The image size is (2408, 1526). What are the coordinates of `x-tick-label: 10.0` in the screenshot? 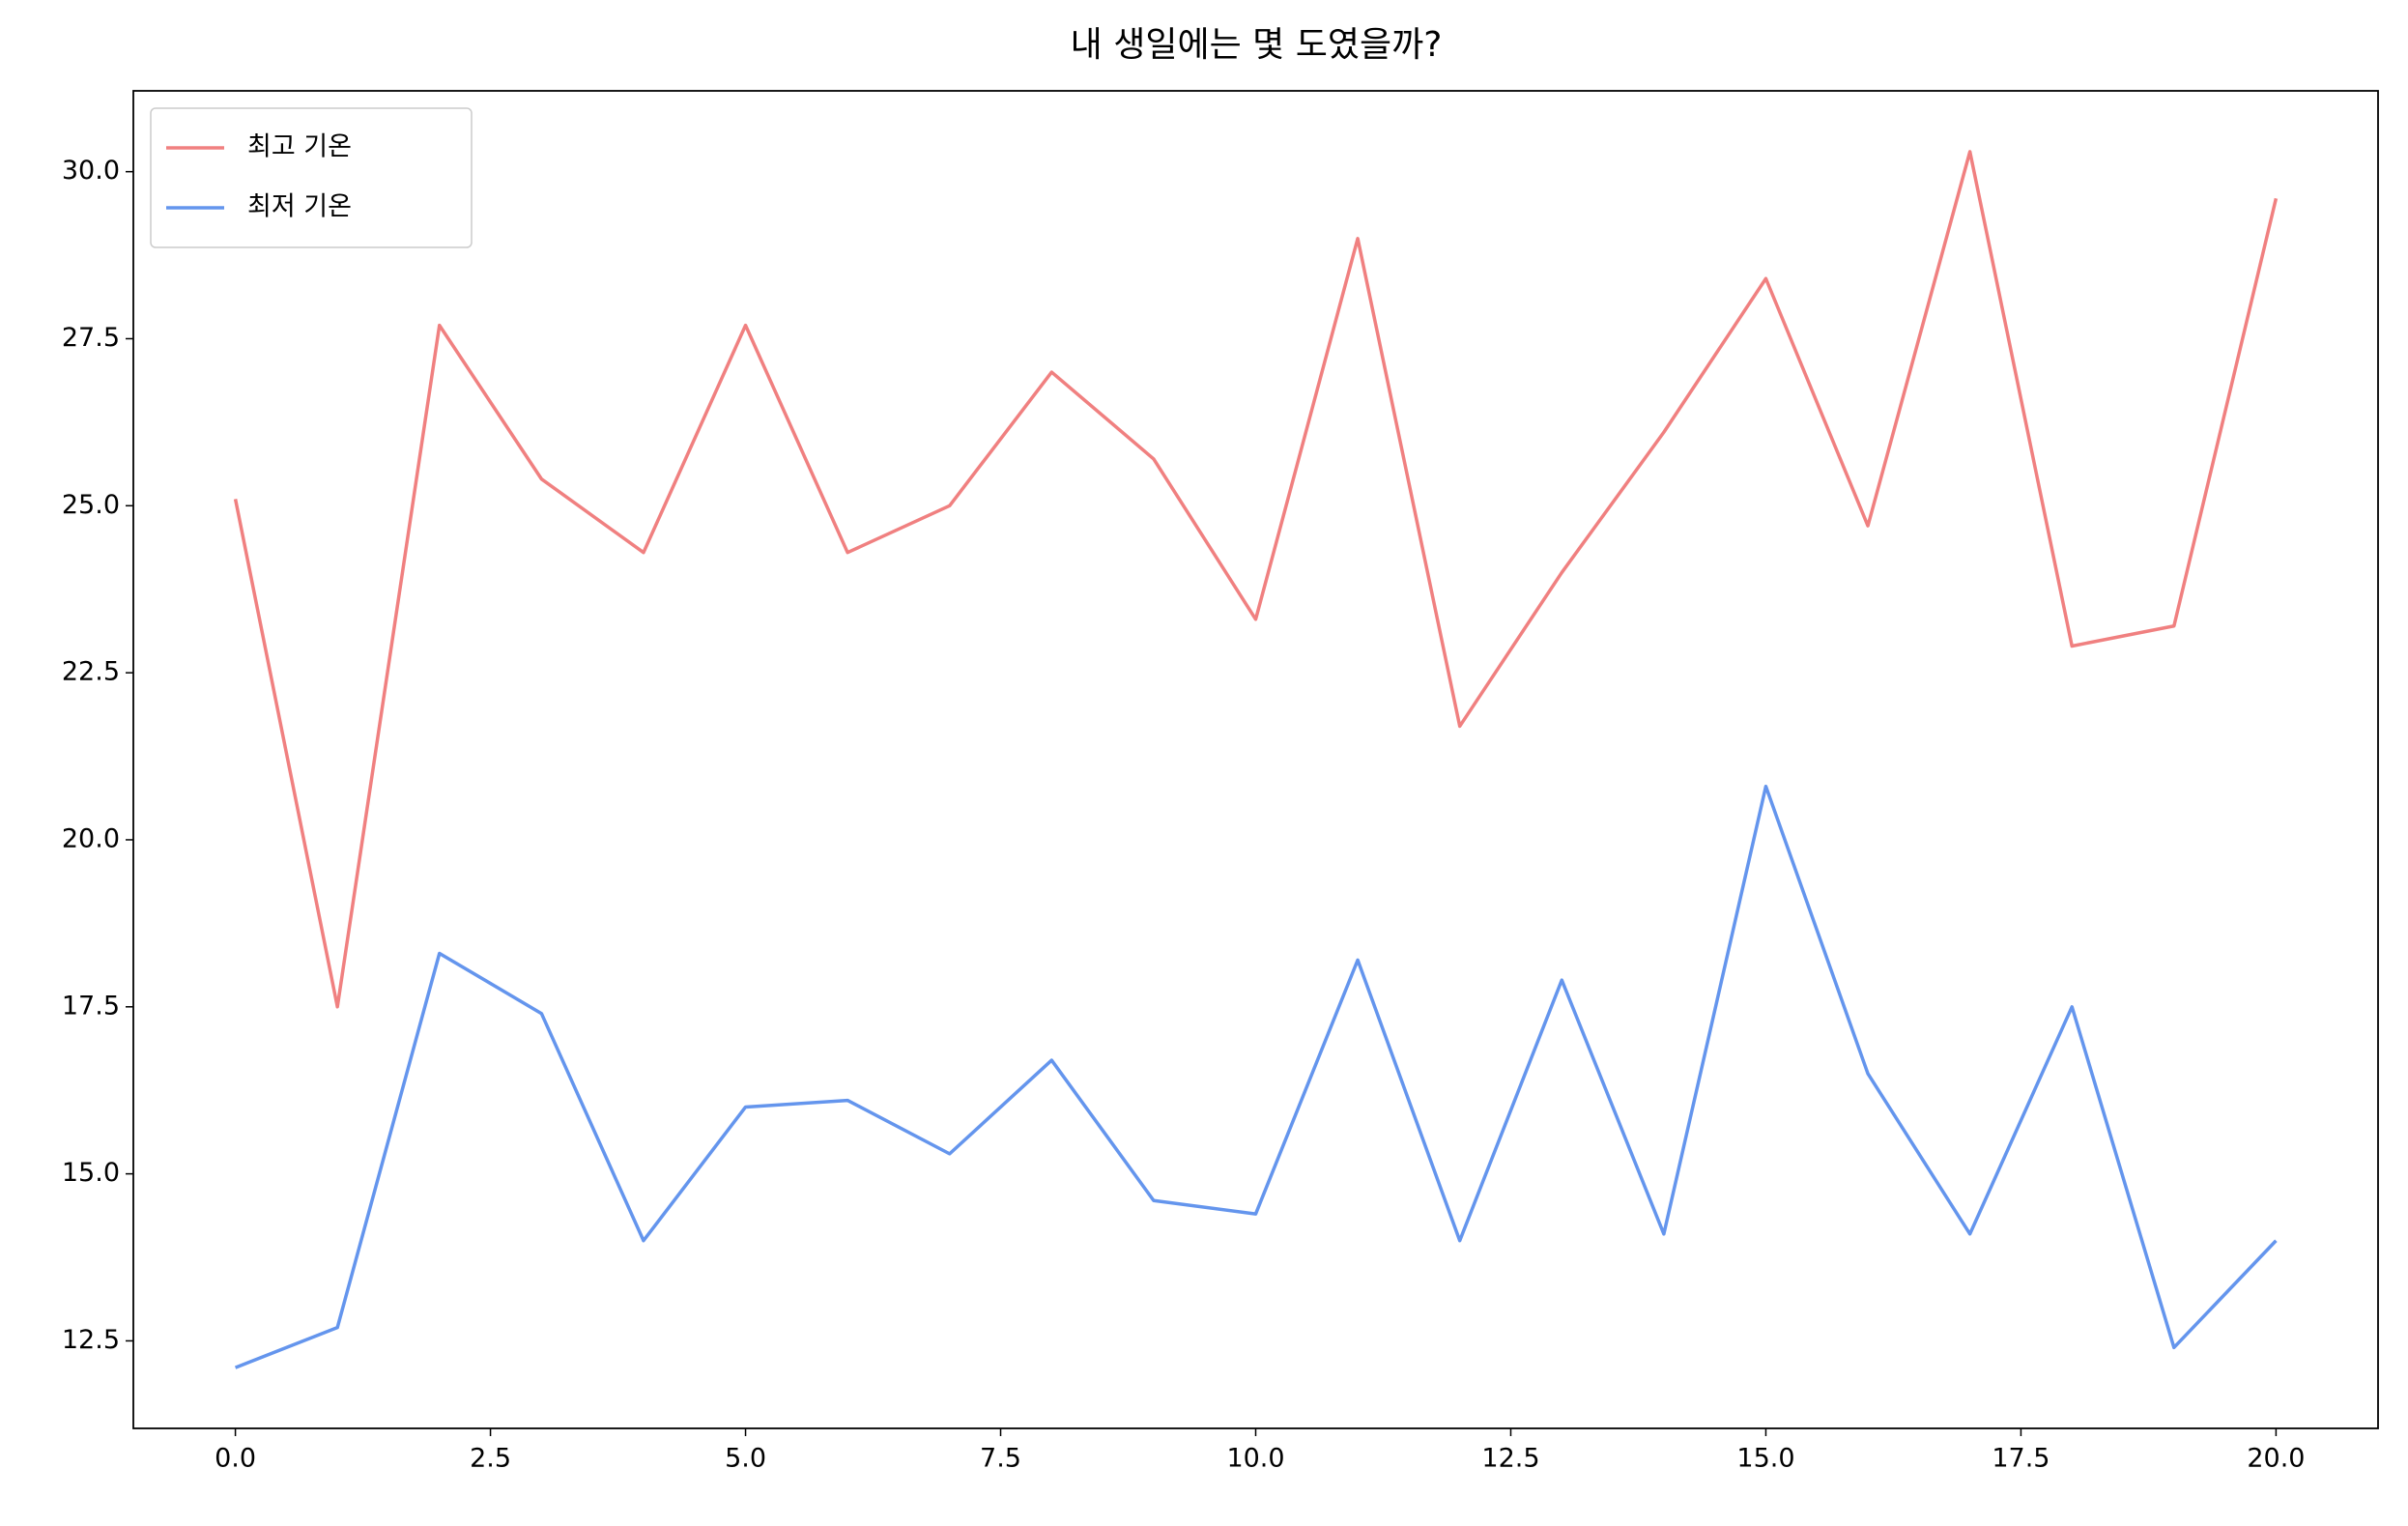 It's located at (1255, 1459).